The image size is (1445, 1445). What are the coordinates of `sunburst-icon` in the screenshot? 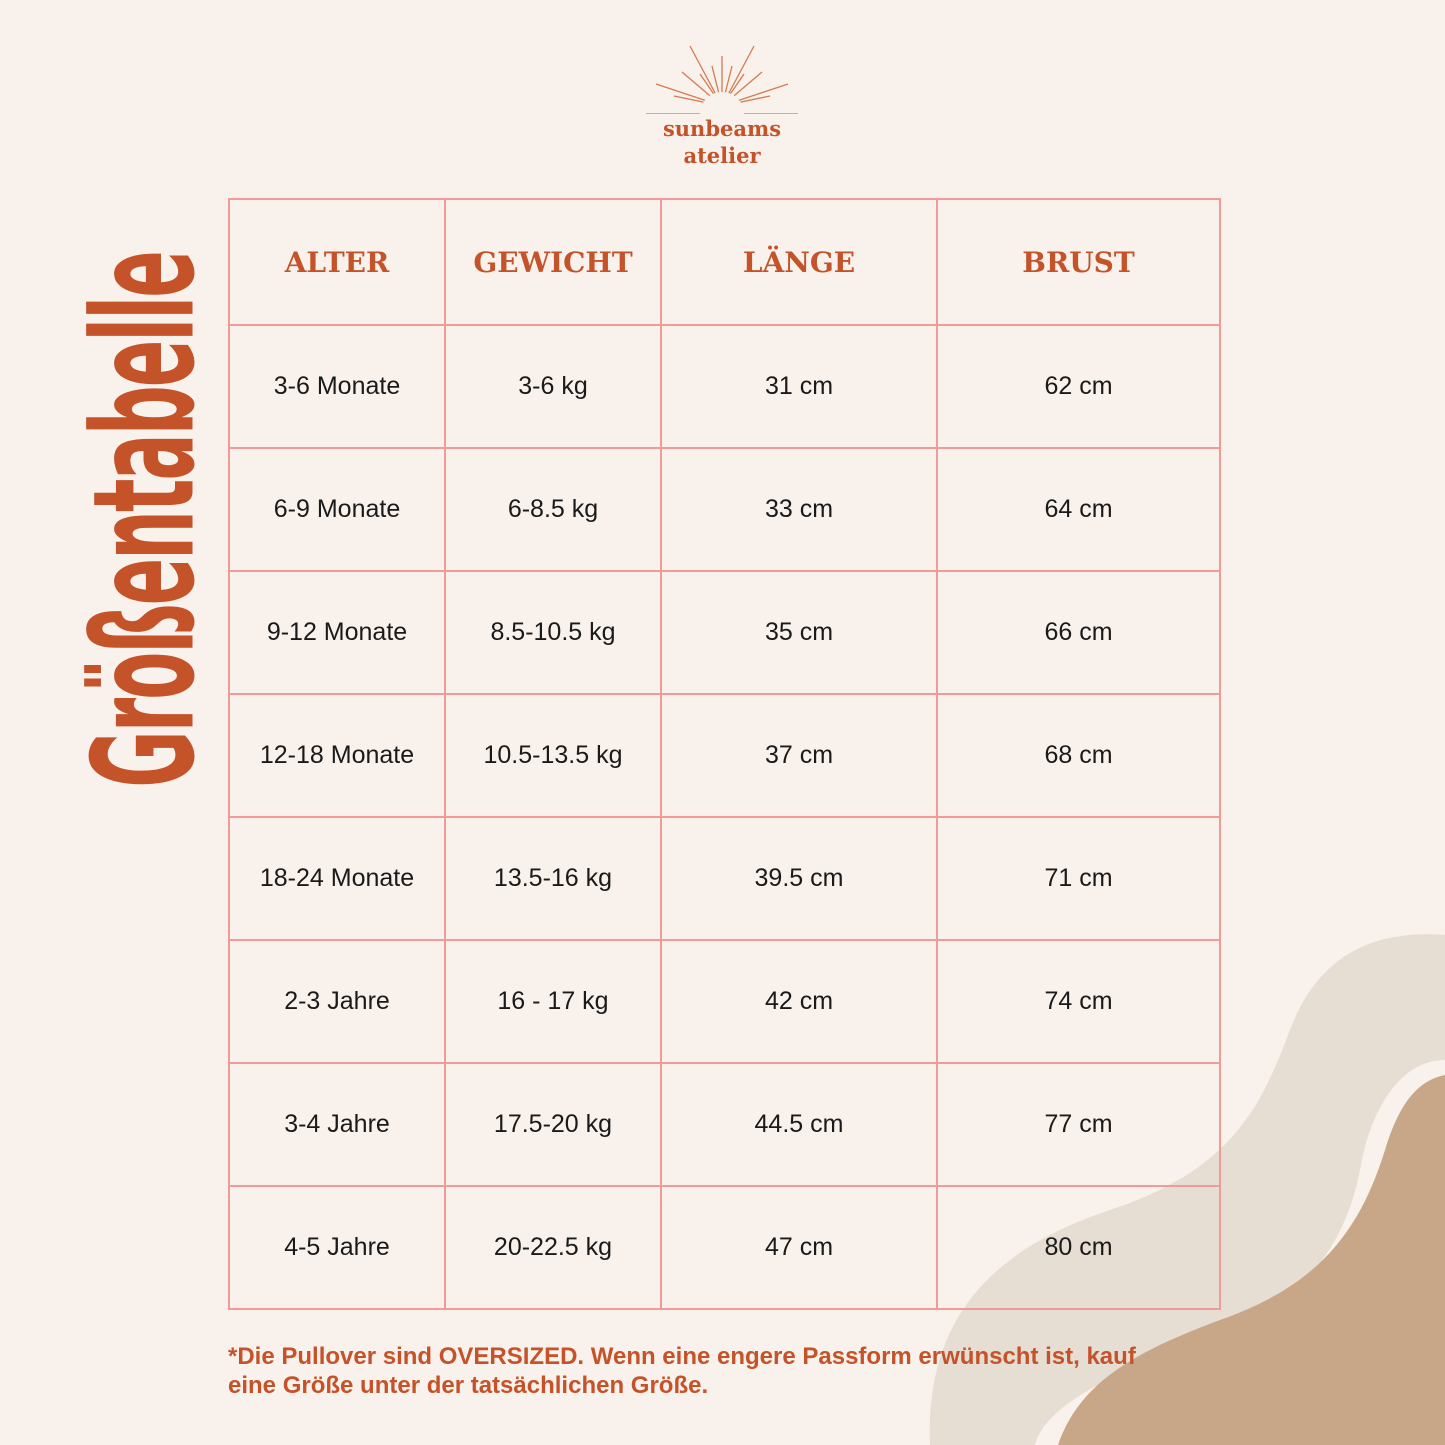 It's located at (722, 79).